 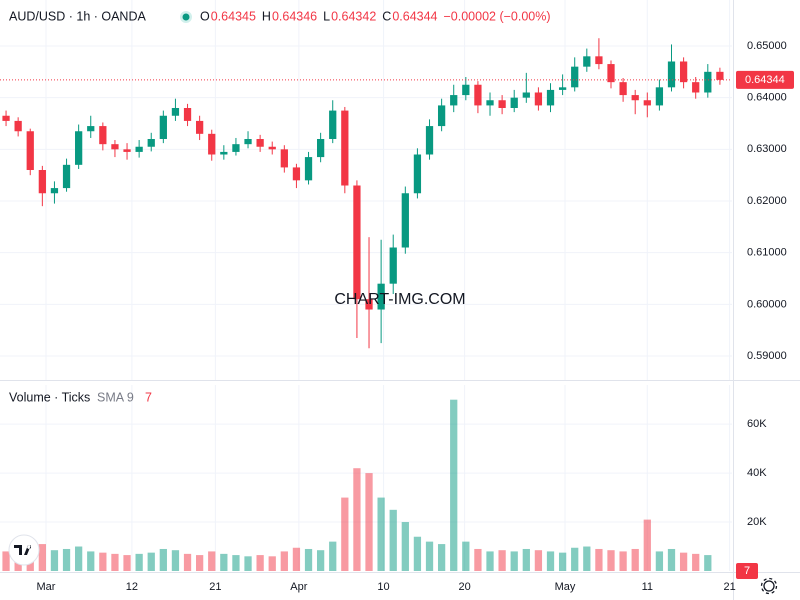 I want to click on last-price-box, so click(x=765, y=79).